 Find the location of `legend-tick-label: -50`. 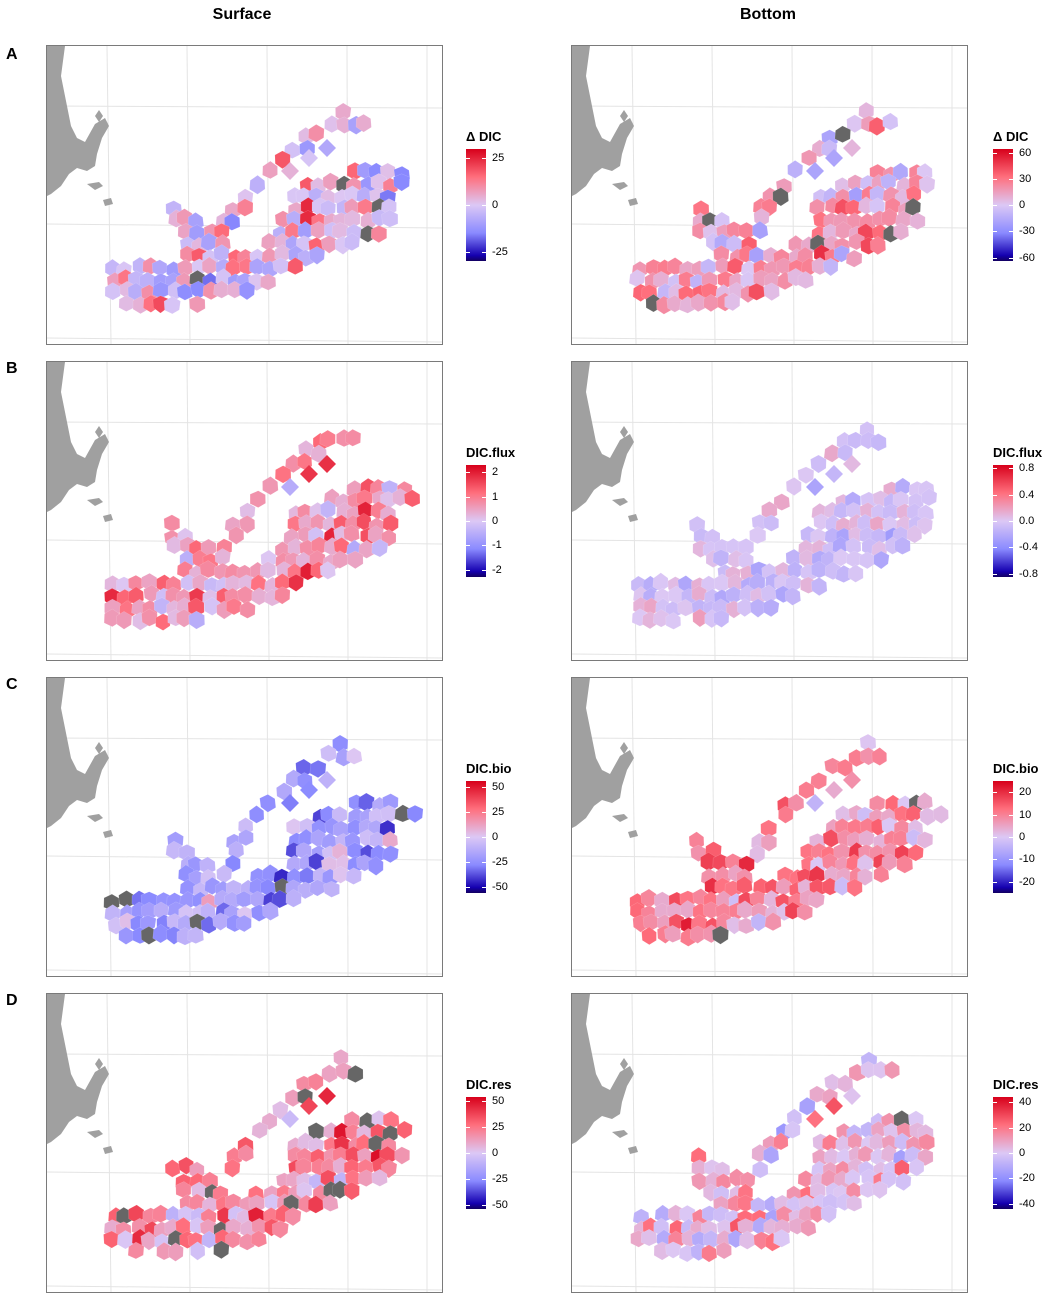

legend-tick-label: -50 is located at coordinates (500, 1204).